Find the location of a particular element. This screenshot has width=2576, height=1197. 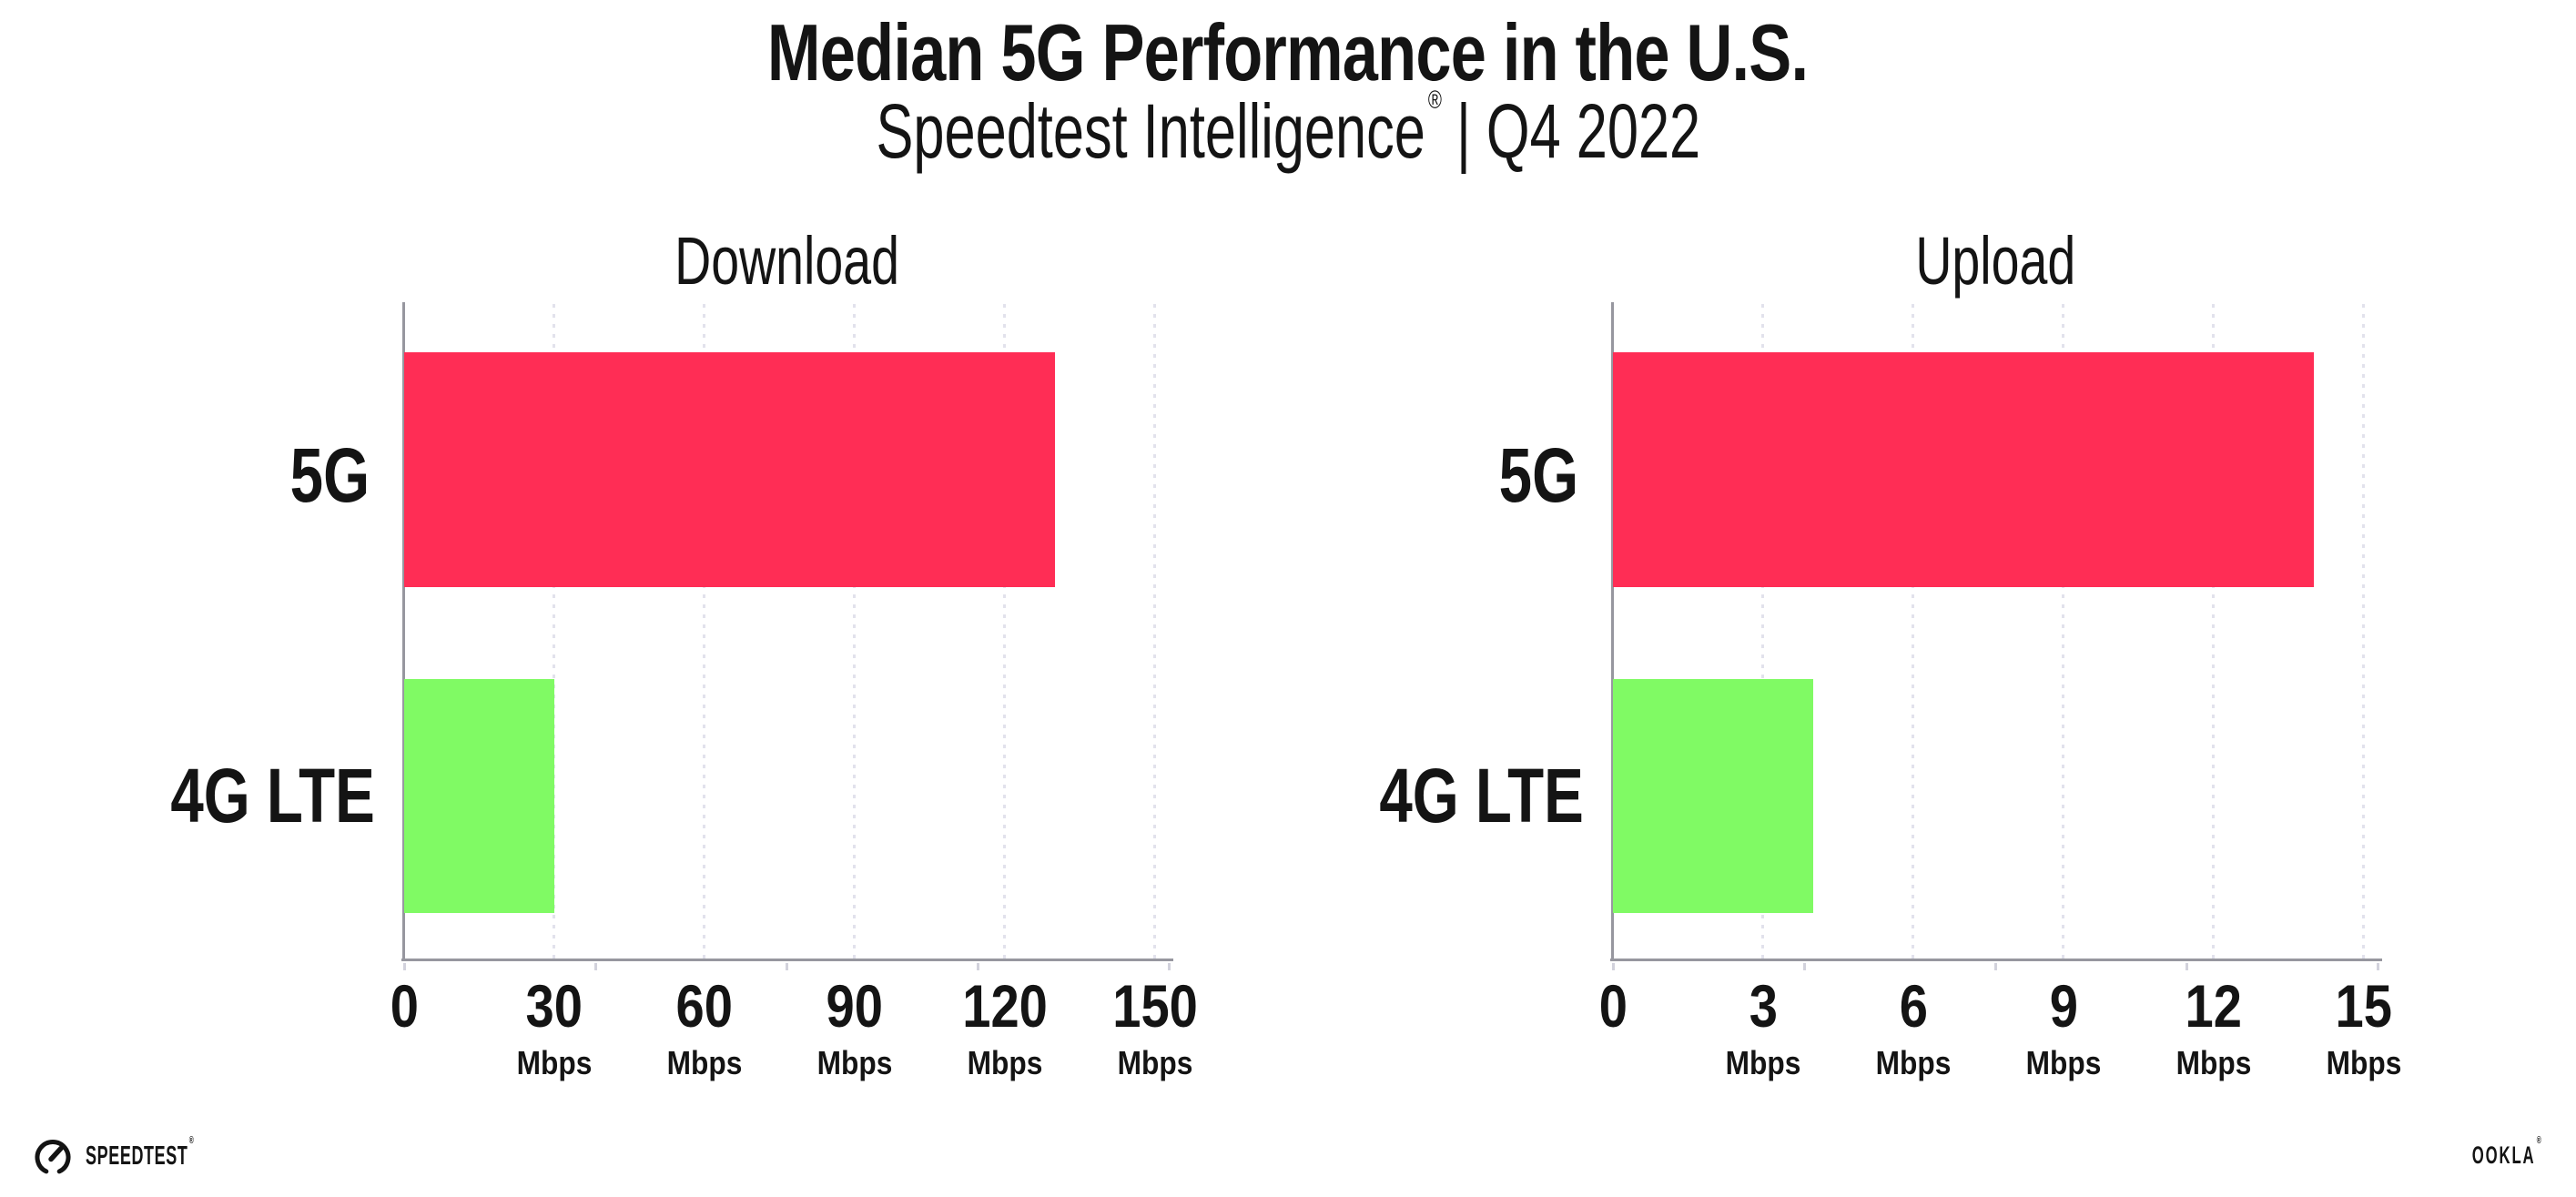

axis-tick-value: 90 is located at coordinates (854, 1006).